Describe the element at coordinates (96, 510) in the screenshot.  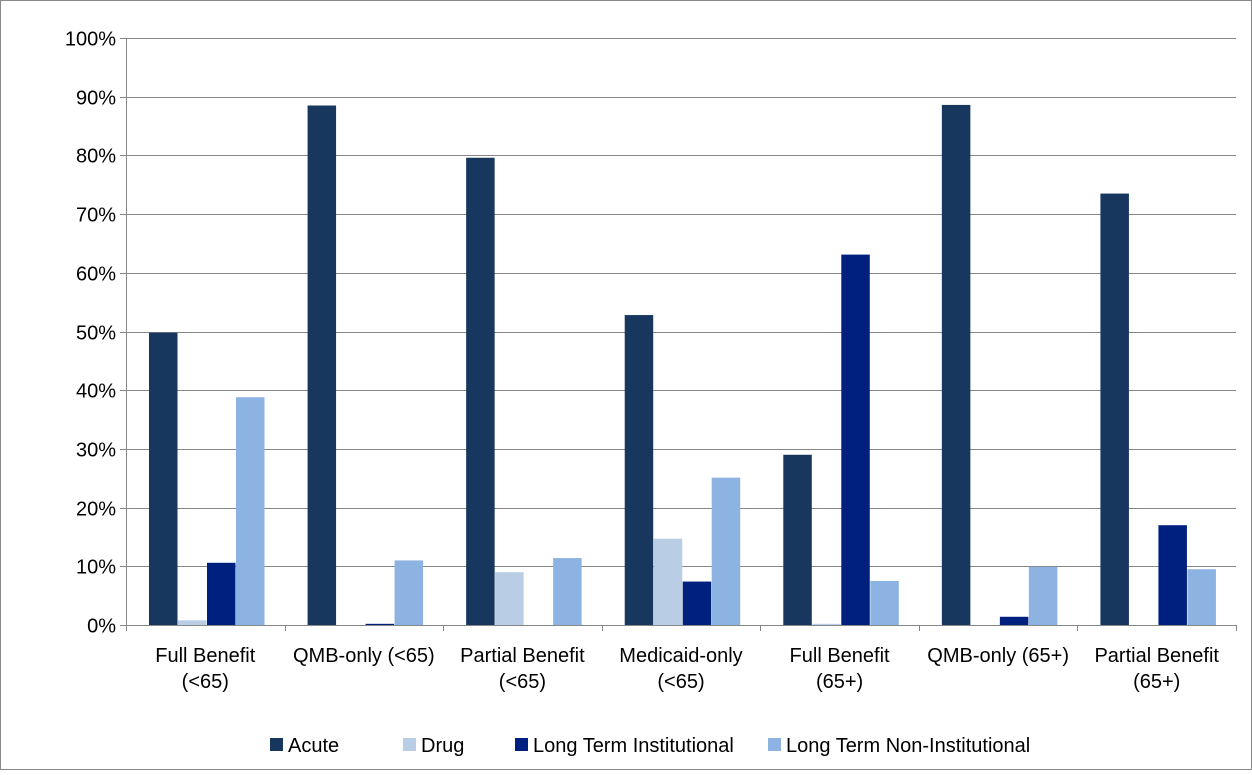
I see `y-tick-label: 20%` at that location.